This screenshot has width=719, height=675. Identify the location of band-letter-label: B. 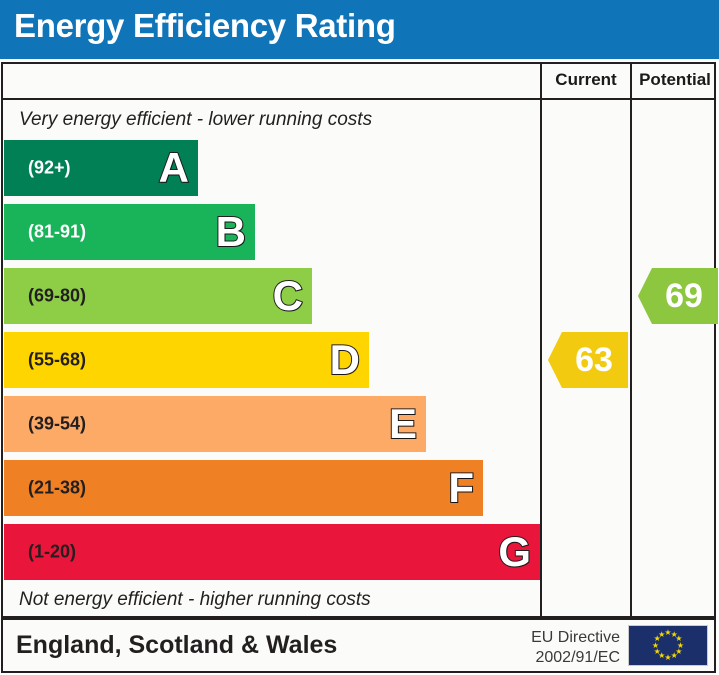
(231, 231).